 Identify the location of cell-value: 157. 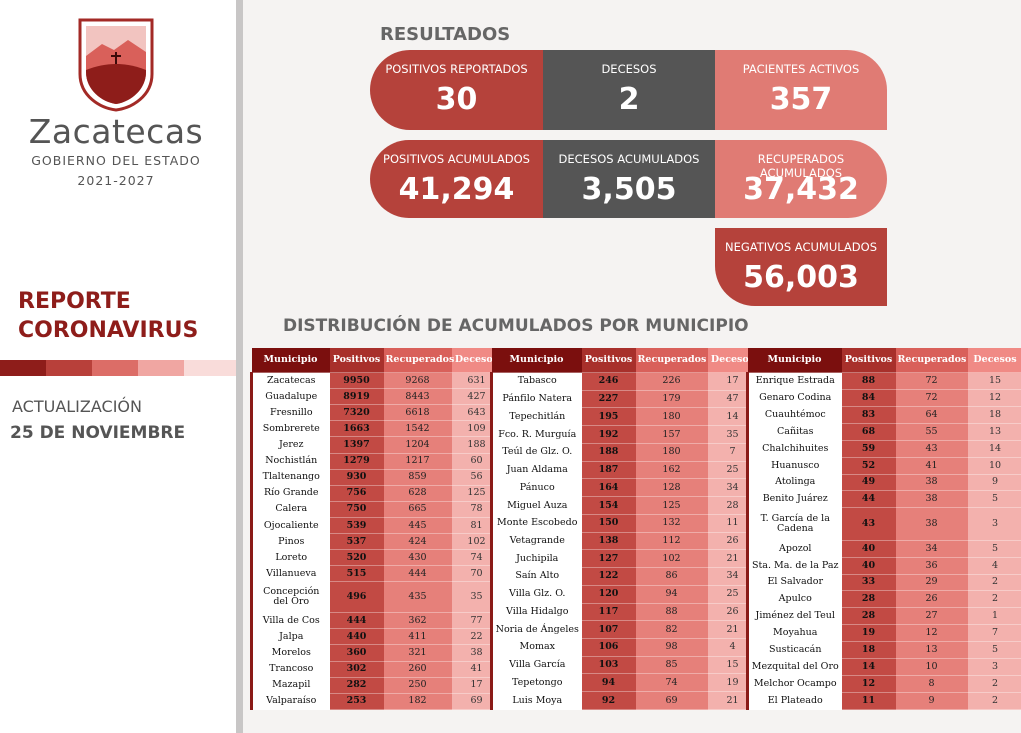
(671, 434).